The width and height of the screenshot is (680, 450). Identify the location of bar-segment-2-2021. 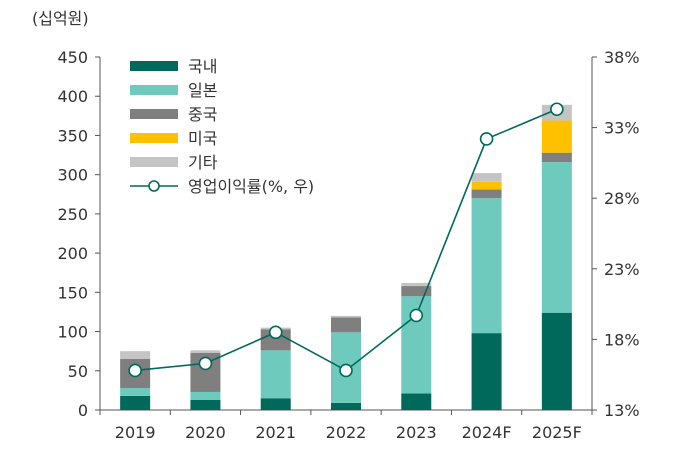
(275, 340).